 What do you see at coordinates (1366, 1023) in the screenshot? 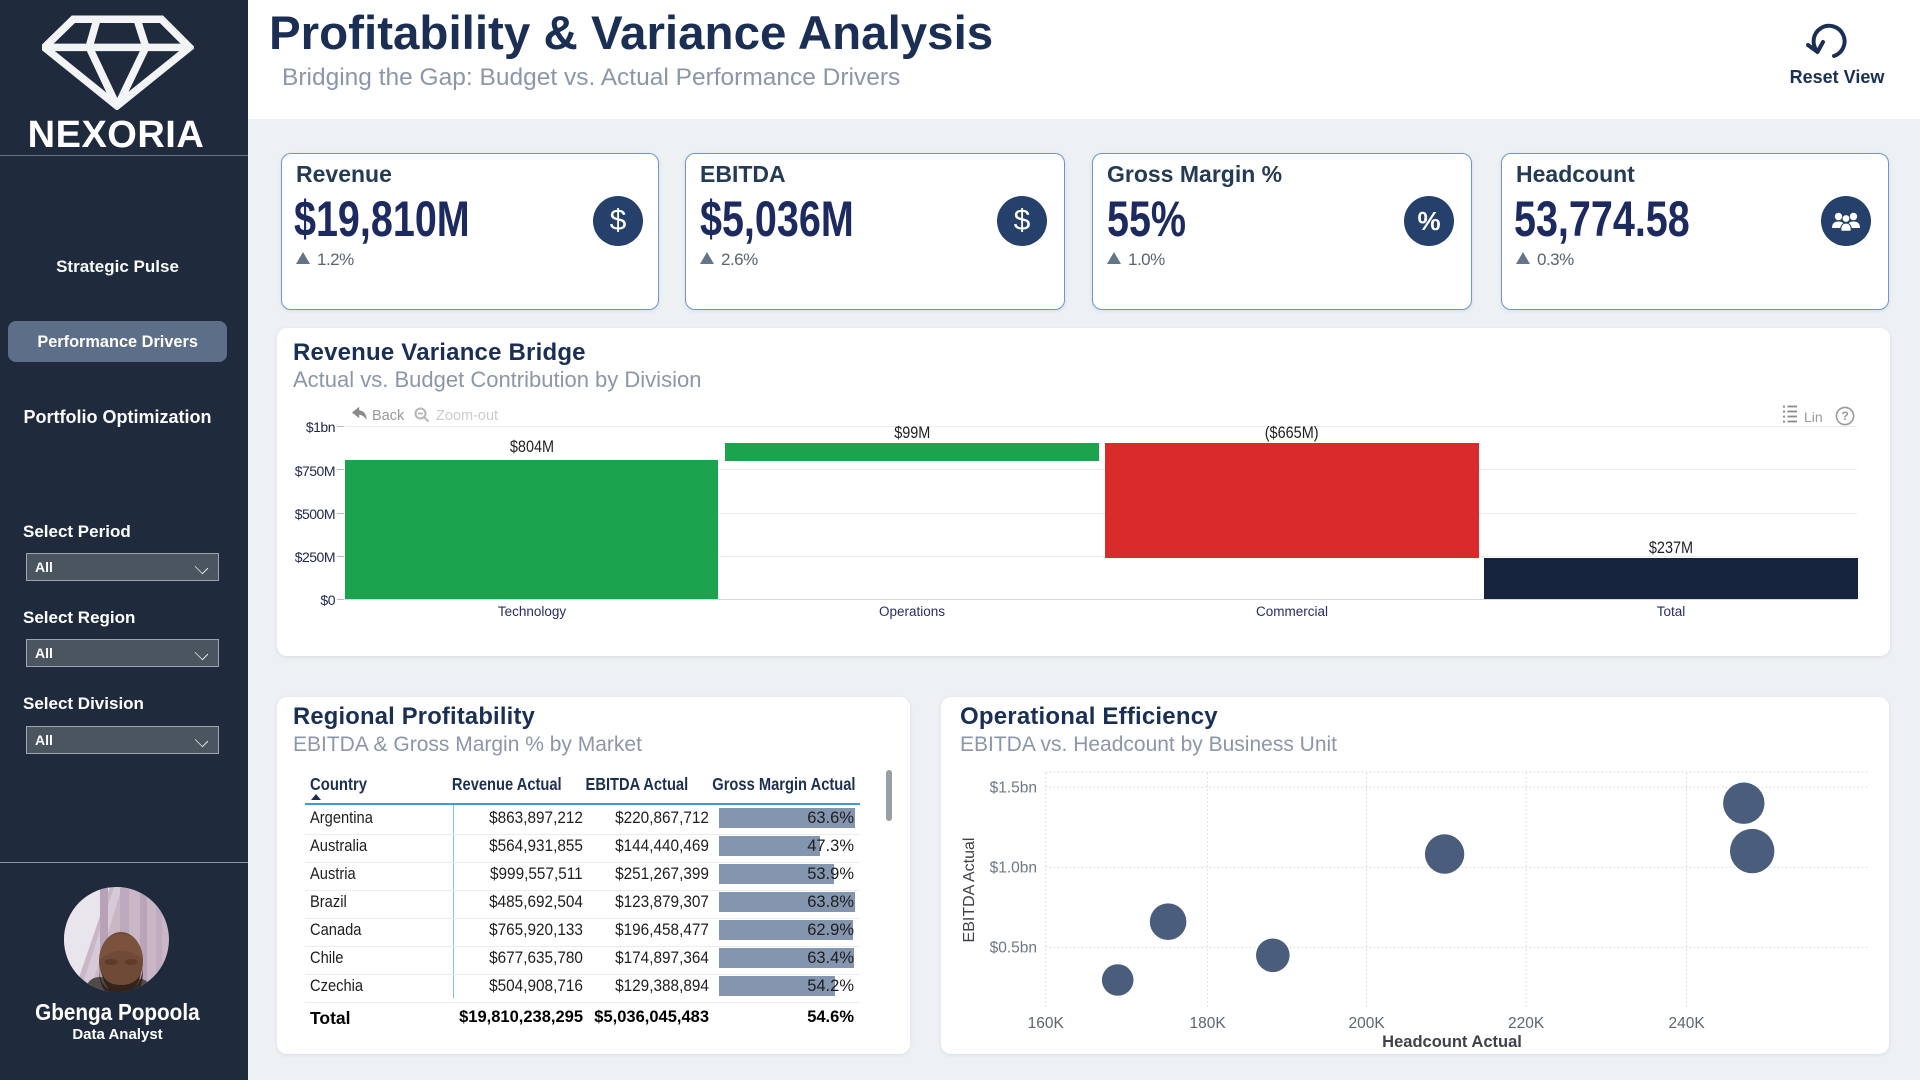
I see `svg-text: 200K` at bounding box center [1366, 1023].